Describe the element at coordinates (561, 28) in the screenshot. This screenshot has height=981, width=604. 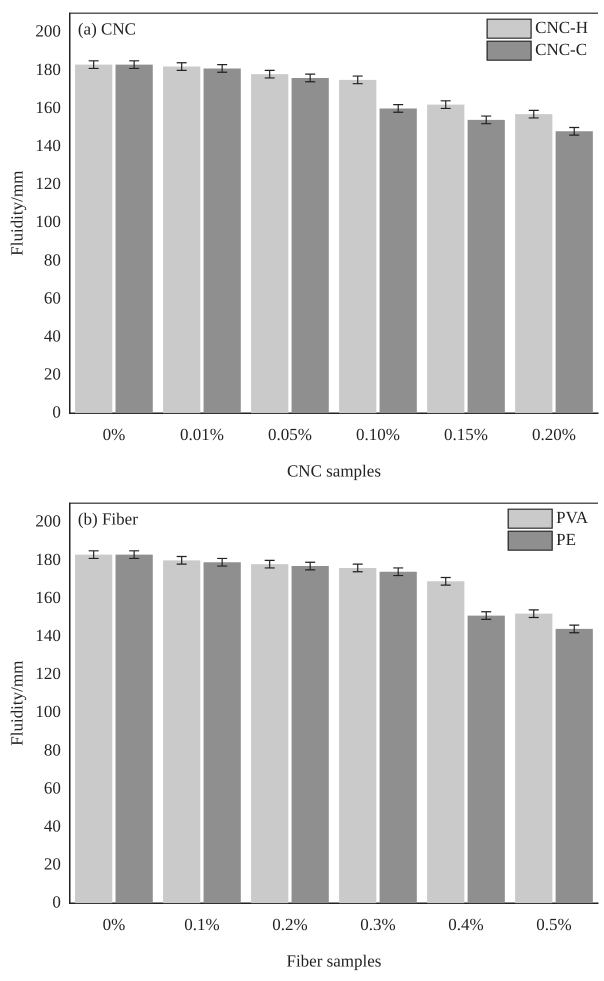
I see `legend-label: CNC-H` at that location.